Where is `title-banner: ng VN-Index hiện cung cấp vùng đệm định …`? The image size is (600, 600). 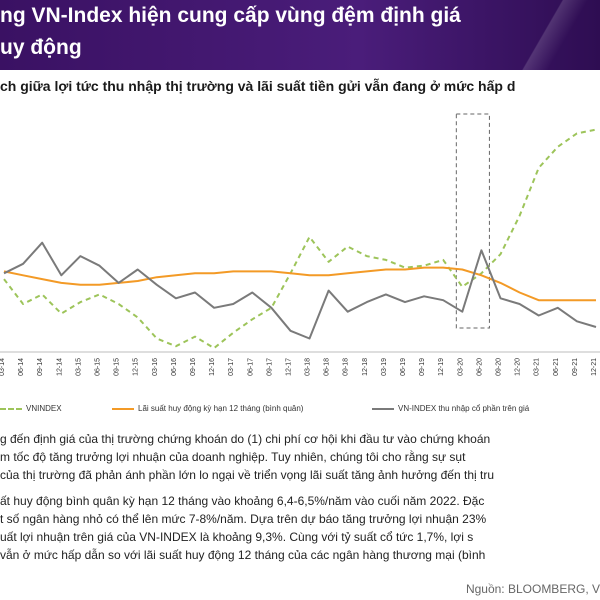 title-banner: ng VN-Index hiện cung cấp vùng đệm định … is located at coordinates (300, 35).